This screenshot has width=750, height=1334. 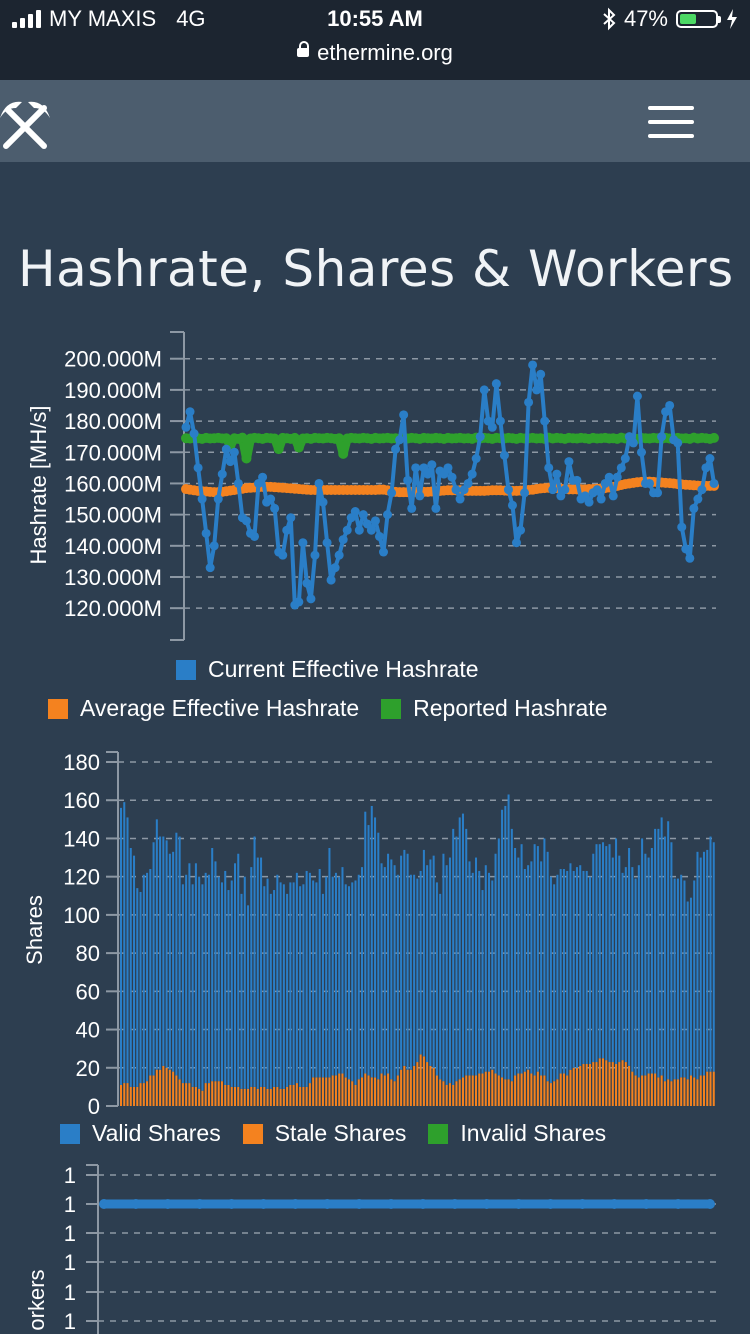 What do you see at coordinates (113, 421) in the screenshot?
I see `hashrate-tick-label: 180.000M` at bounding box center [113, 421].